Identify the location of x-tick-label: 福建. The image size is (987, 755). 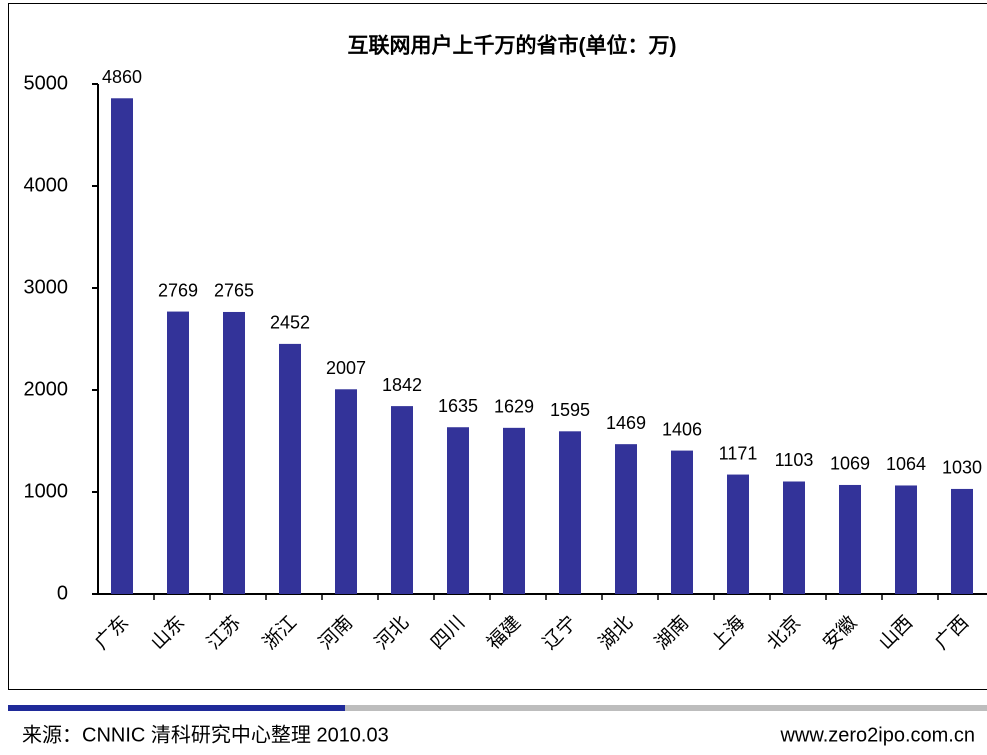
(504, 633).